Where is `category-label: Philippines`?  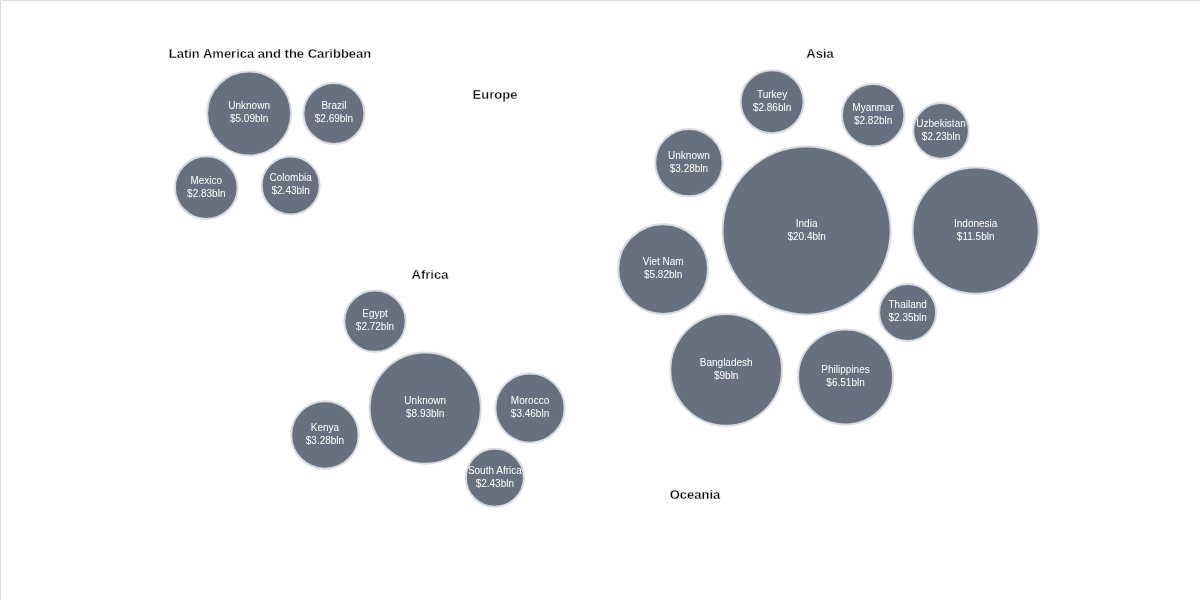 category-label: Philippines is located at coordinates (845, 369).